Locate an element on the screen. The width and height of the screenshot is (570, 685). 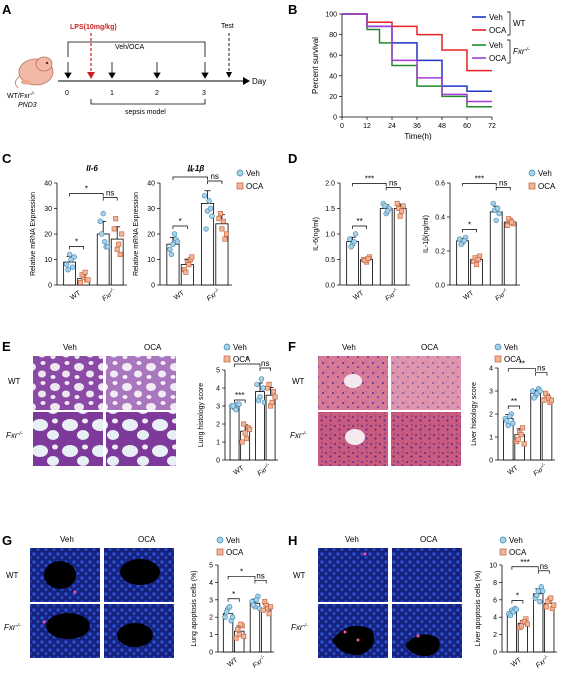
timeline-day-label: Day is located at coordinates (259, 81).